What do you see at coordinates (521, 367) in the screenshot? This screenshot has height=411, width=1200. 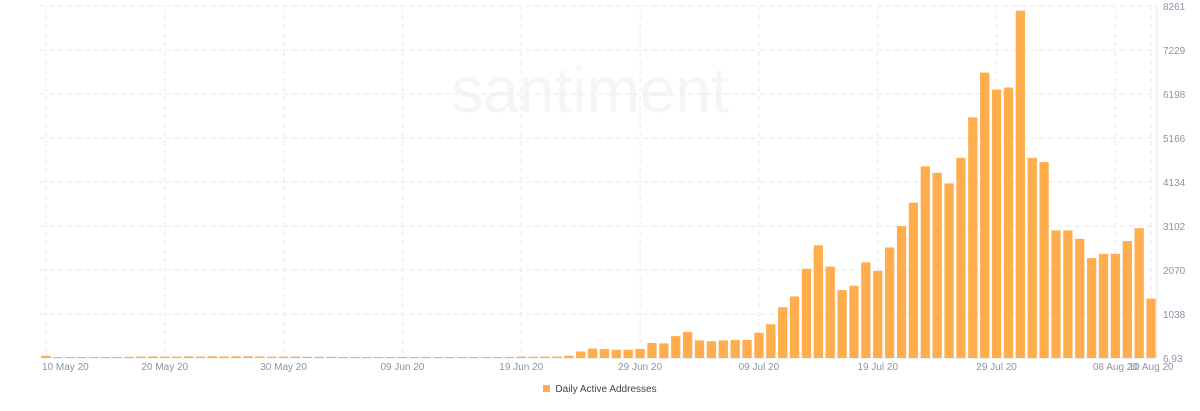 I see `x-tick-label: 19 Jun 20` at bounding box center [521, 367].